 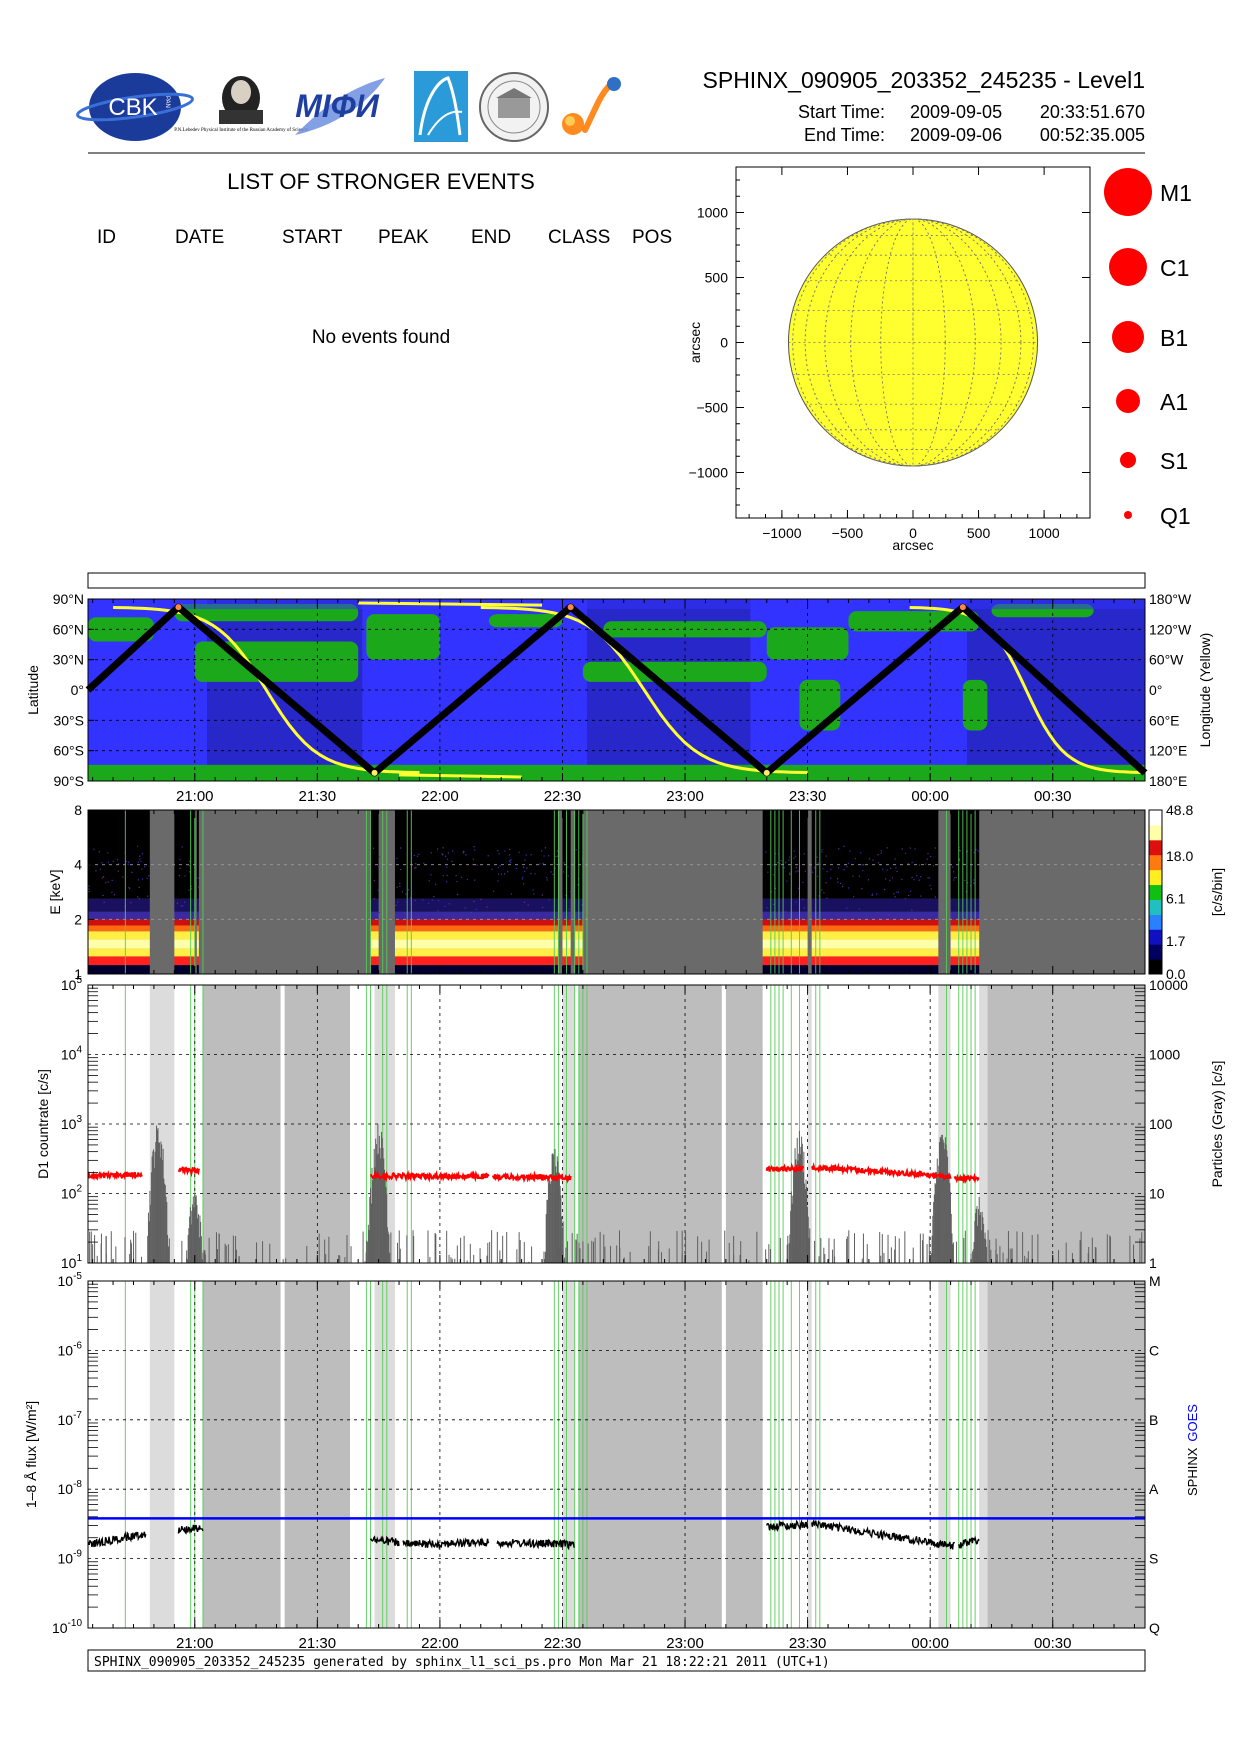 What do you see at coordinates (695, 342) in the screenshot?
I see `disk-ylabel: arcsec` at bounding box center [695, 342].